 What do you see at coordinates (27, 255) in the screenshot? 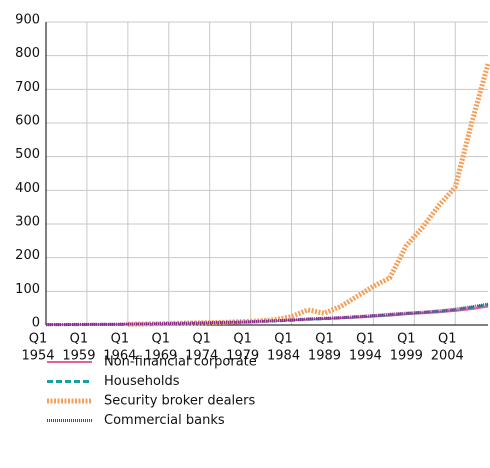
I see `y-tick-label: 200` at bounding box center [27, 255].